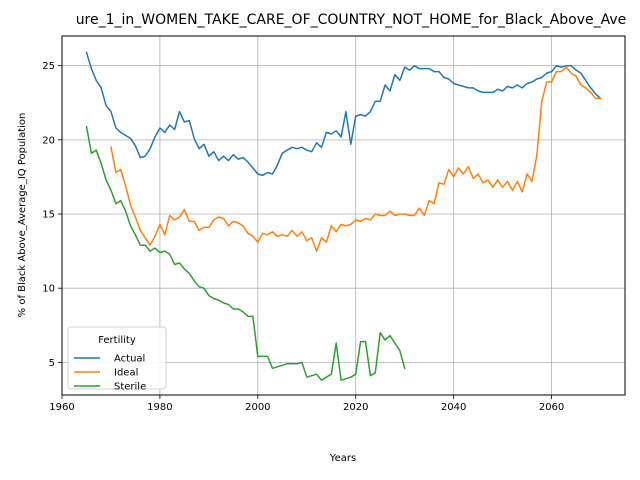  I want to click on x-tick-label: 2060, so click(551, 407).